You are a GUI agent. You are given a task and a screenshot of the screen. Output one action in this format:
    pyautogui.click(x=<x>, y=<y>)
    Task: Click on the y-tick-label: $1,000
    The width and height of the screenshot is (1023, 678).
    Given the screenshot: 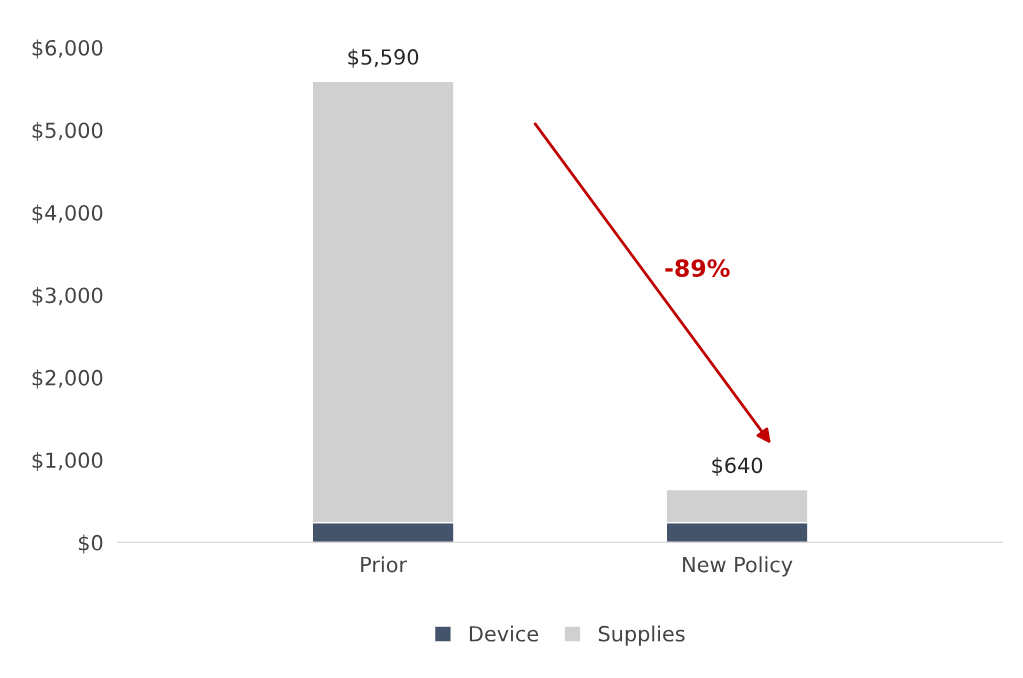 What is the action you would take?
    pyautogui.click(x=67, y=461)
    